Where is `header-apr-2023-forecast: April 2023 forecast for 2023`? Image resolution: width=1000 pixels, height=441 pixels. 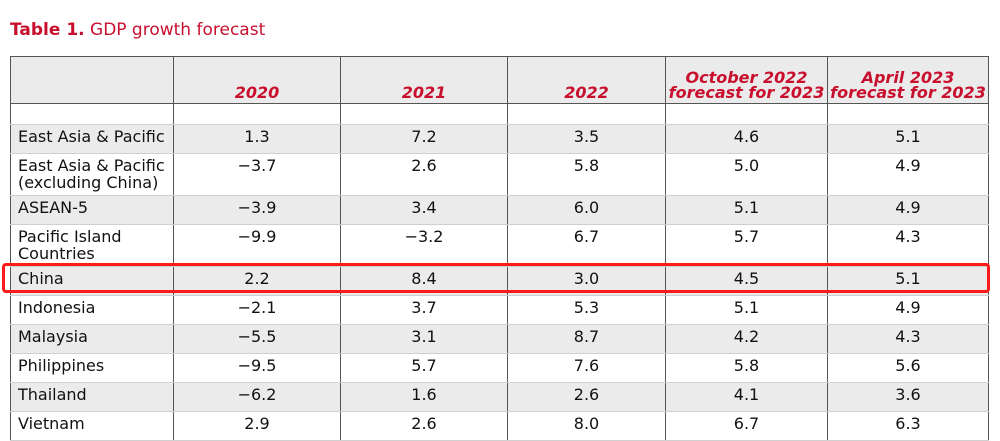 header-apr-2023-forecast: April 2023 forecast for 2023 is located at coordinates (908, 80).